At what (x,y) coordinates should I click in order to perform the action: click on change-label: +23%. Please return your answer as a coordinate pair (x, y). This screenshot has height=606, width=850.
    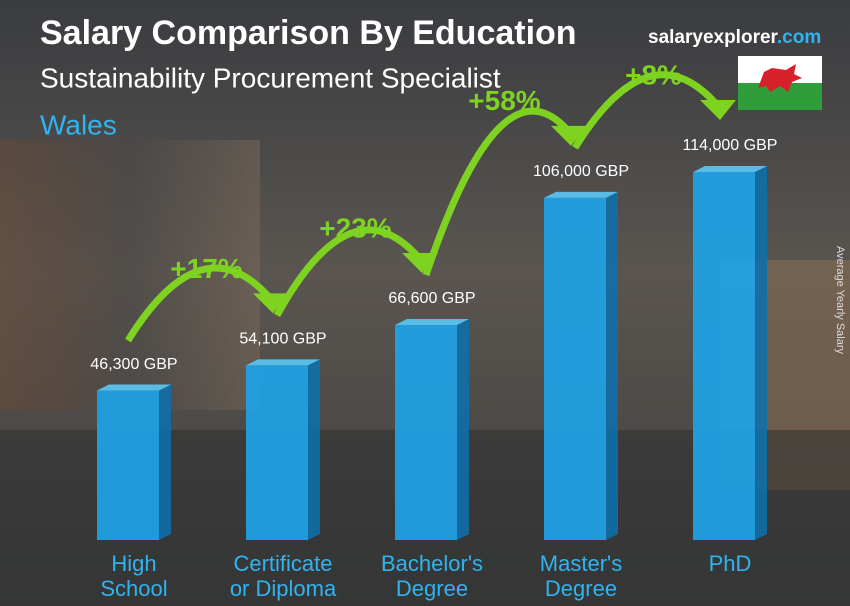
    Looking at the image, I should click on (355, 227).